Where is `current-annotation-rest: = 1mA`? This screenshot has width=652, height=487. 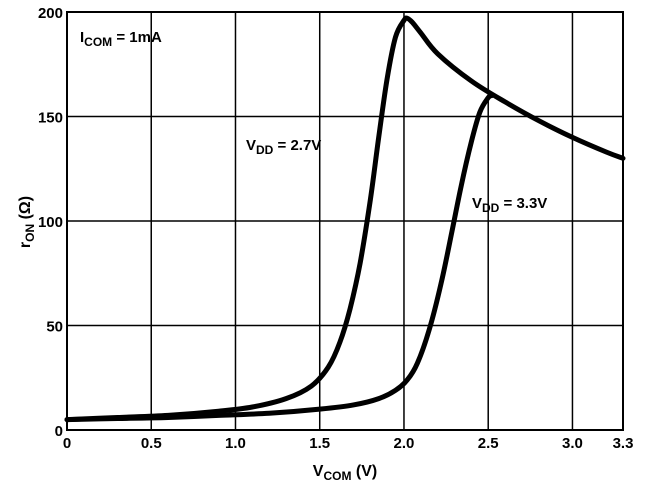
current-annotation-rest: = 1mA is located at coordinates (137, 37).